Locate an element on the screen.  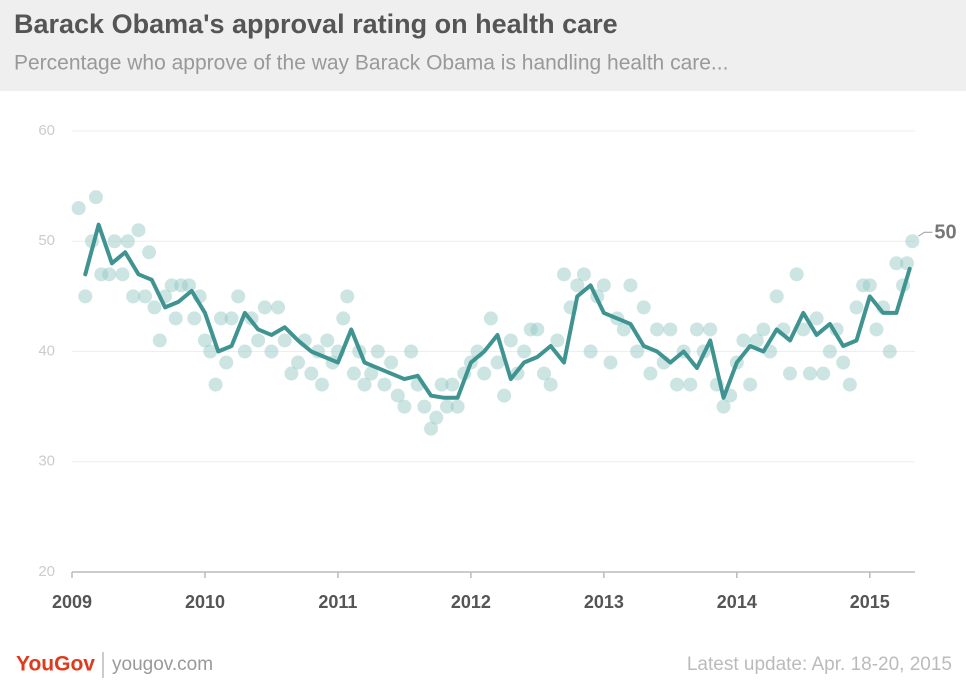
x-tick-label: 2011 is located at coordinates (337, 602).